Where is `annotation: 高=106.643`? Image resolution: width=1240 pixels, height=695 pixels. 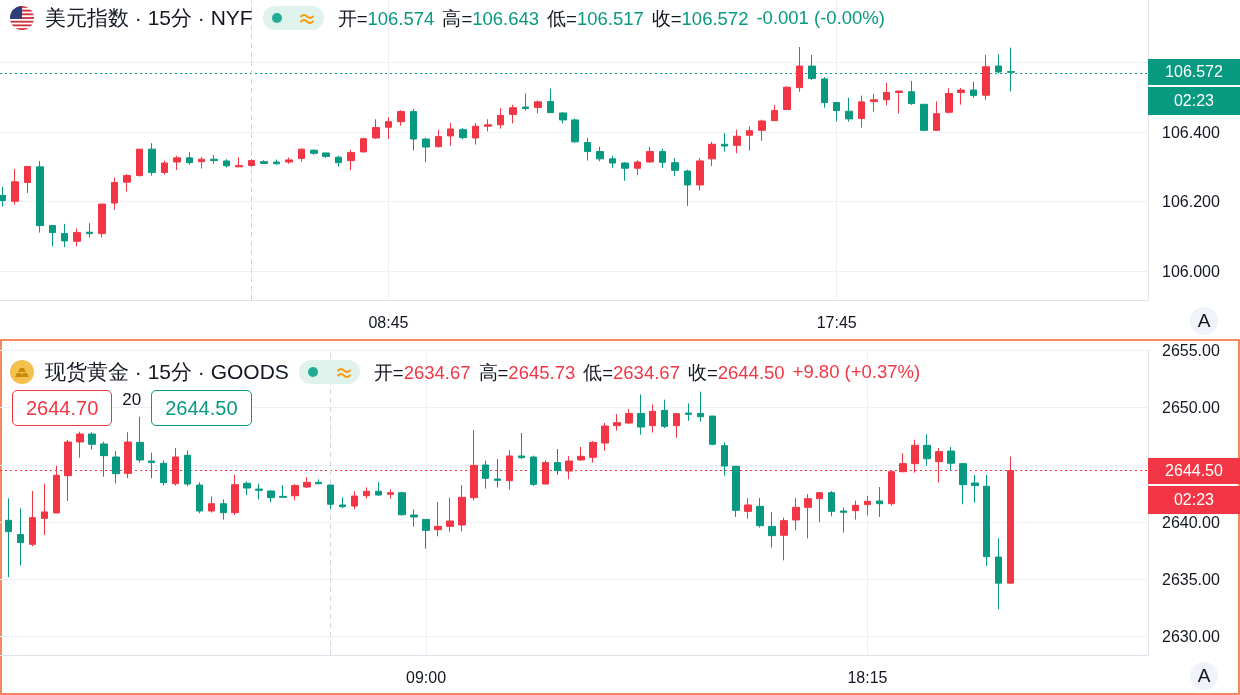
annotation: 高=106.643 is located at coordinates (491, 18).